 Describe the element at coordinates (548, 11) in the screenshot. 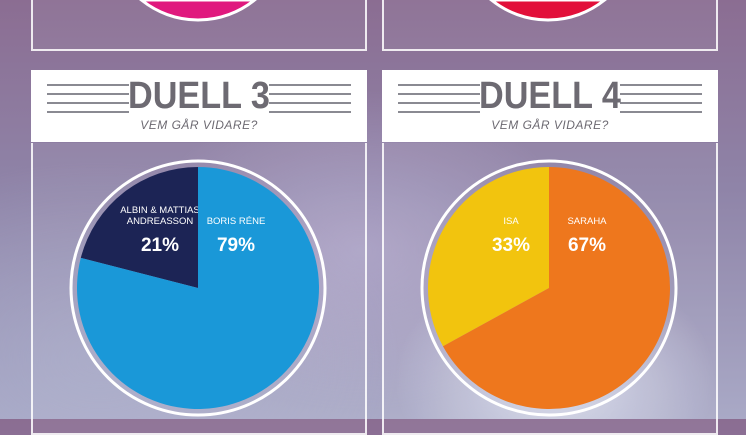

I see `top-right-pie-remnant` at that location.